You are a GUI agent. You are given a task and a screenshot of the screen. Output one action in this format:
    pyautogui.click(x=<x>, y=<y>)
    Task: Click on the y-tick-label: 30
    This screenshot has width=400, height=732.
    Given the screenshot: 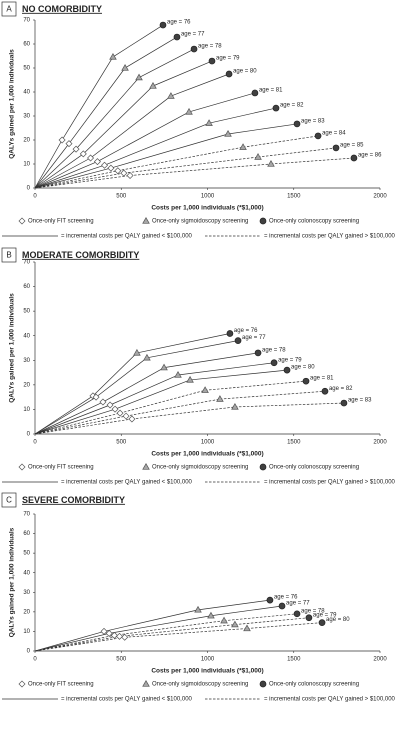 What is the action you would take?
    pyautogui.click(x=26, y=361)
    